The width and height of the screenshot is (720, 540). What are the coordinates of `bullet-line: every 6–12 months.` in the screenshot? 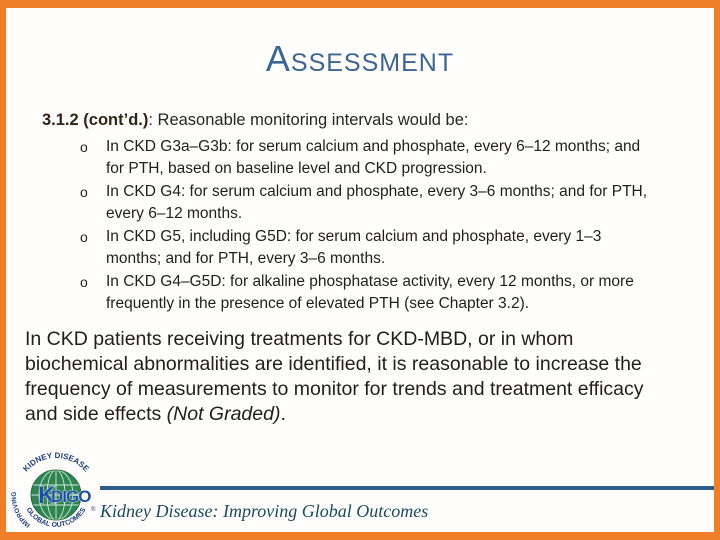 It's located at (174, 213).